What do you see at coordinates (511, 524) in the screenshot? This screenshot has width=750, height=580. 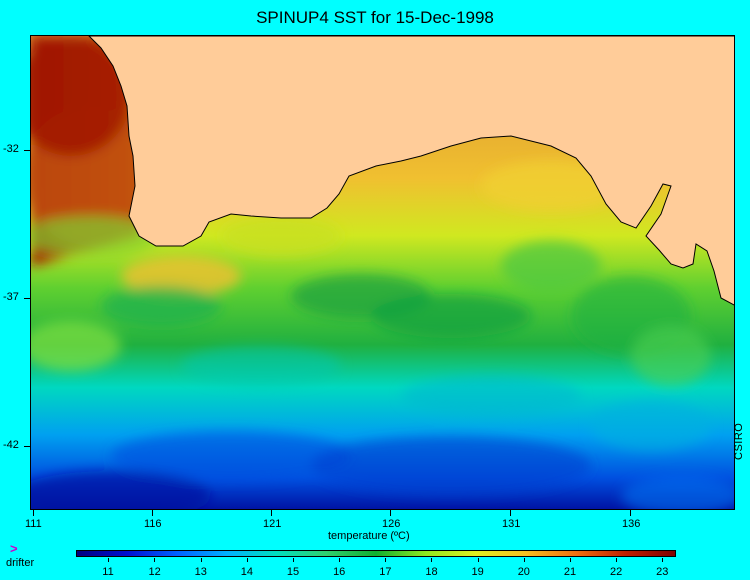 I see `x-tick-label: 131` at bounding box center [511, 524].